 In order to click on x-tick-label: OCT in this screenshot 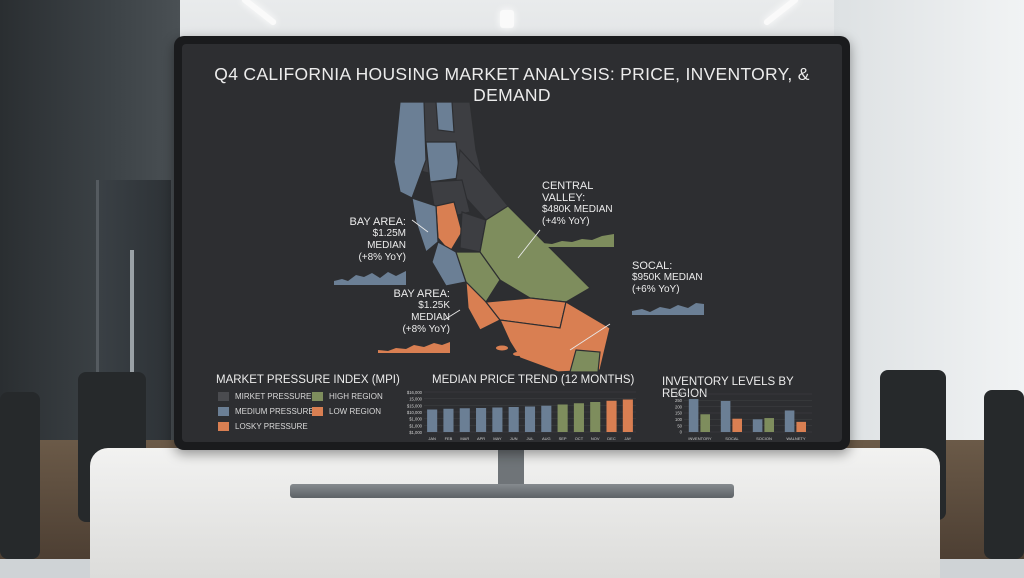, I will do `click(579, 438)`.